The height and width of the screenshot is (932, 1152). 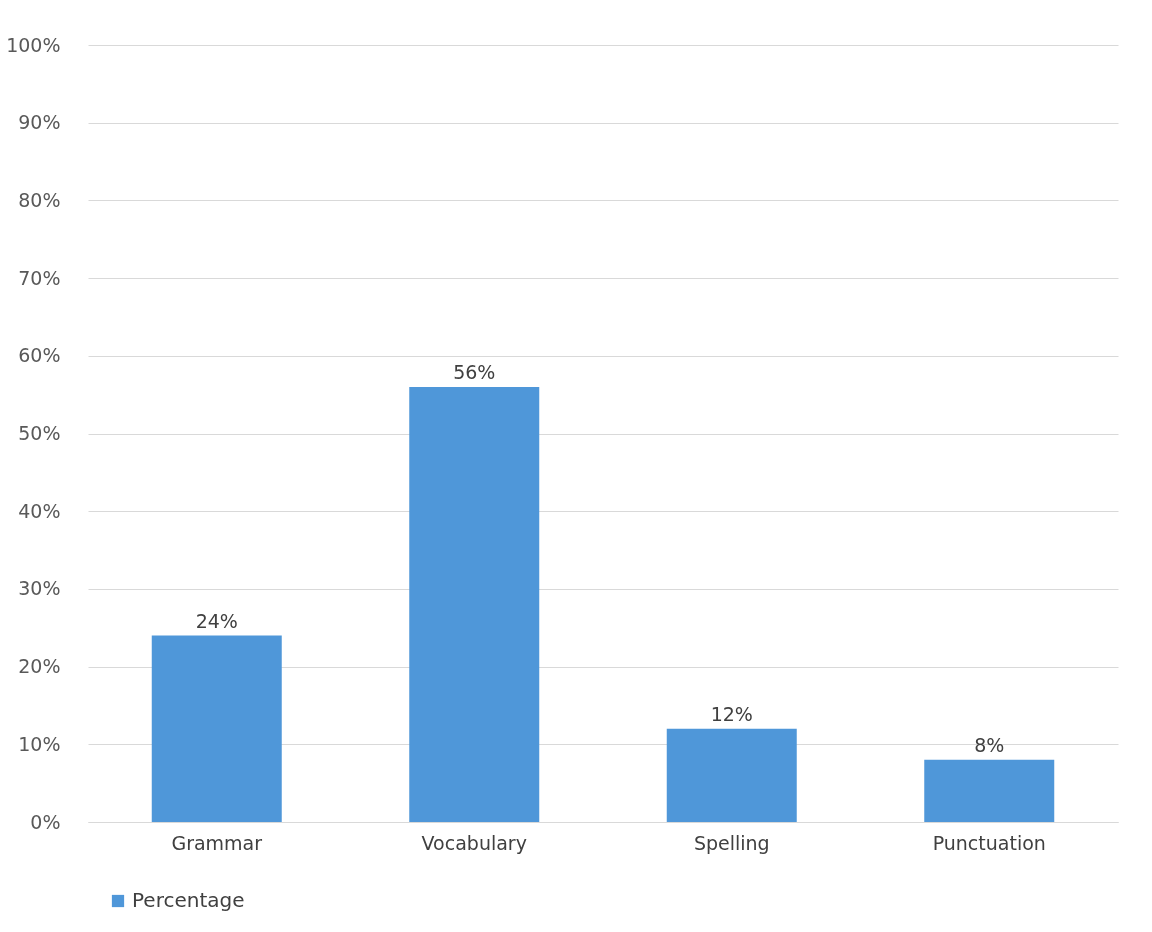 What do you see at coordinates (39, 122) in the screenshot?
I see `y-tick-label: 90%` at bounding box center [39, 122].